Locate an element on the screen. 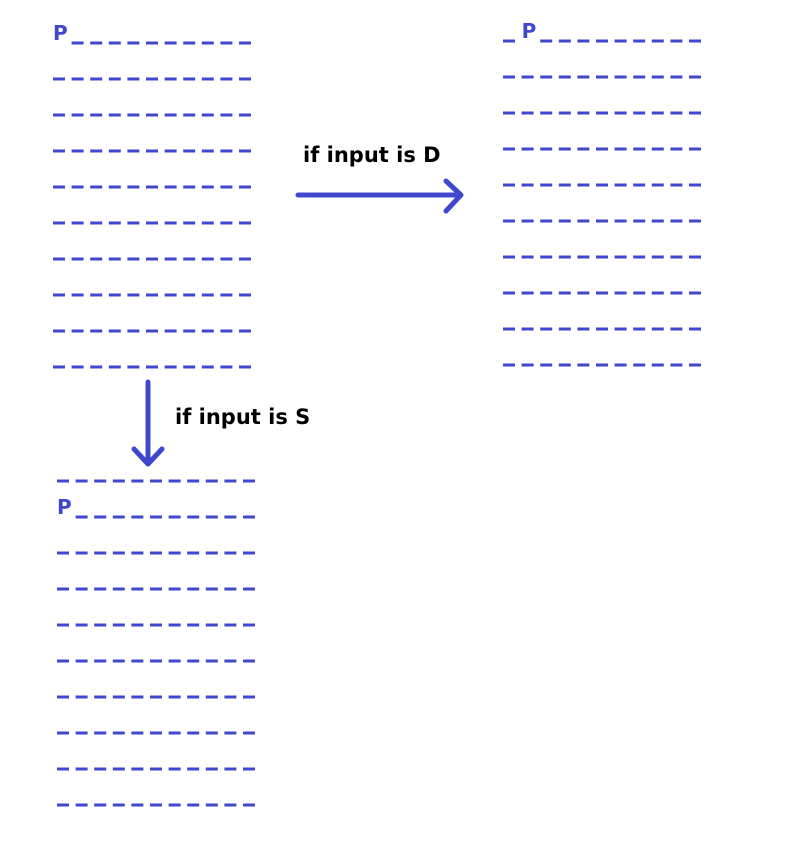 This screenshot has height=866, width=804. arrow-right is located at coordinates (379, 196).